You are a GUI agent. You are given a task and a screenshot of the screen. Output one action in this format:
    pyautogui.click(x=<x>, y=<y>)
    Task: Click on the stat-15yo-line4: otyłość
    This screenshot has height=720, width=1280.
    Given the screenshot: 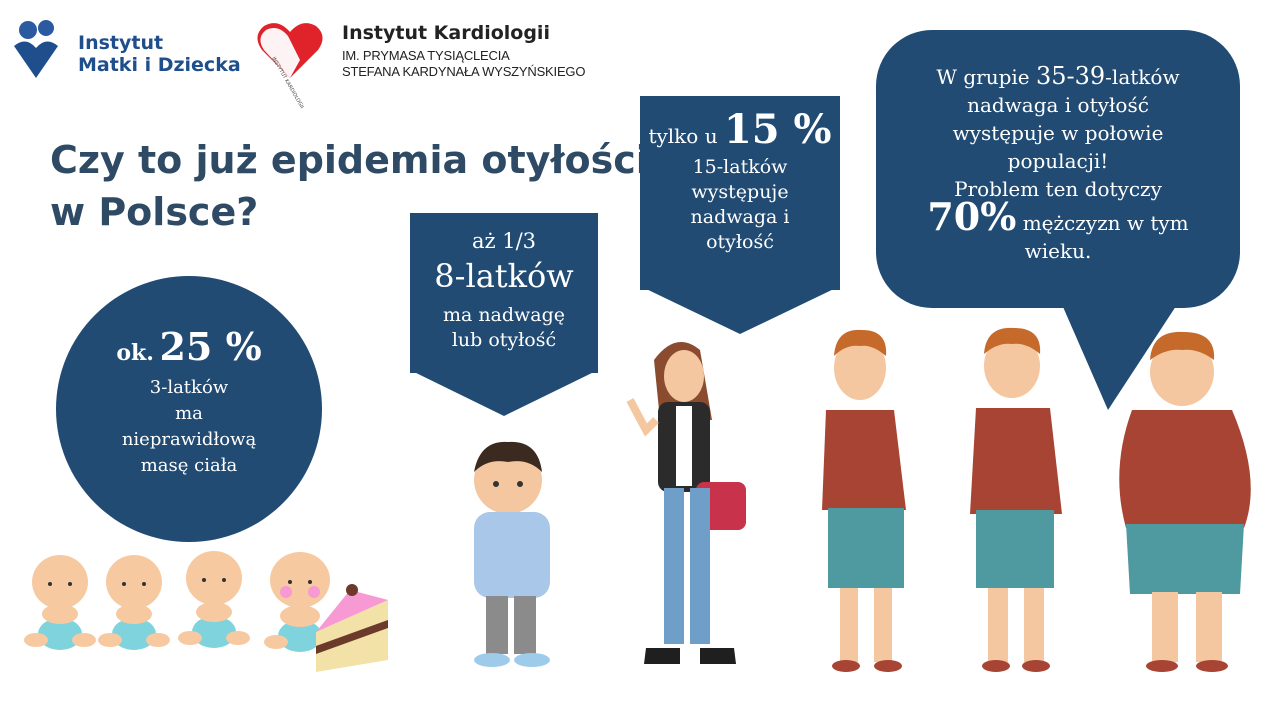 What is the action you would take?
    pyautogui.click(x=740, y=242)
    